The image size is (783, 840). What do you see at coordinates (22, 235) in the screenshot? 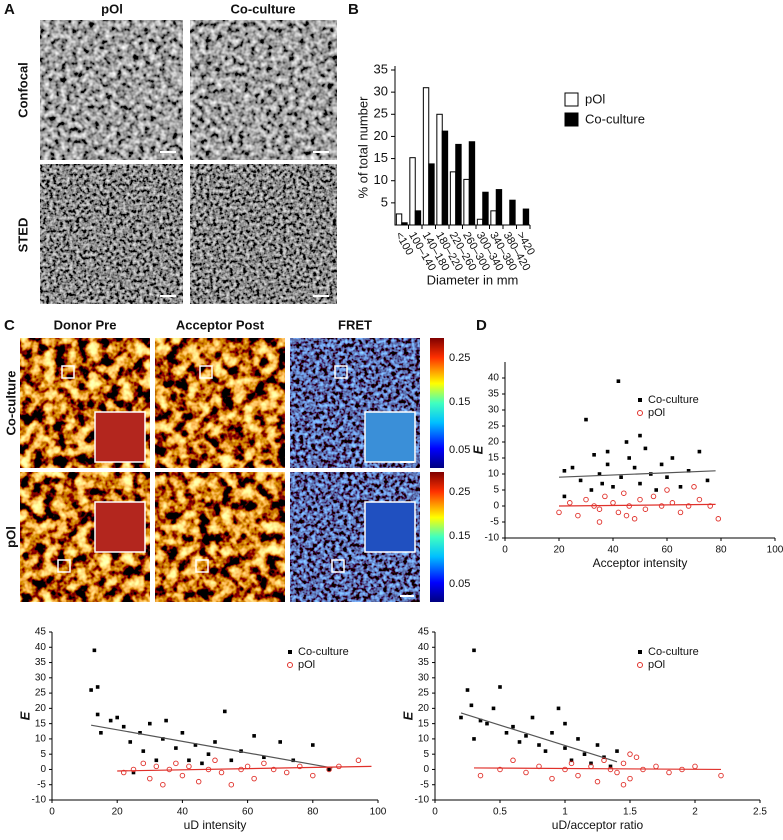
I see `row-header: STED` at bounding box center [22, 235].